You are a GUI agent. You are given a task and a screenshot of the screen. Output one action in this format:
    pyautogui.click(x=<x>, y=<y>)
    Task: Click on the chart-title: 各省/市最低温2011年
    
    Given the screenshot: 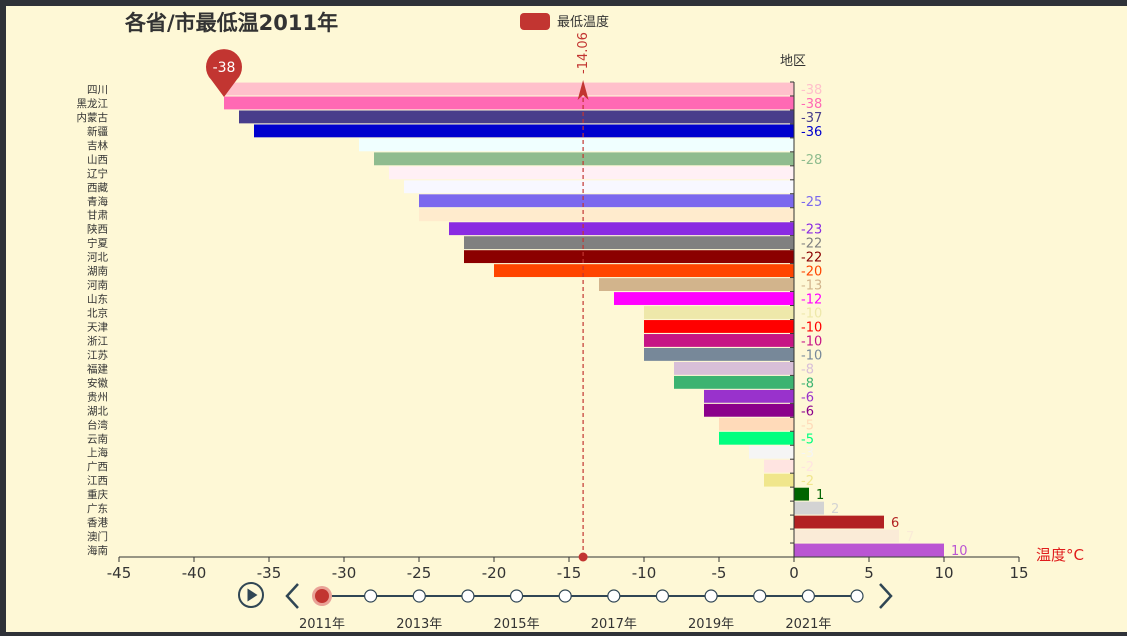 What is the action you would take?
    pyautogui.click(x=231, y=23)
    